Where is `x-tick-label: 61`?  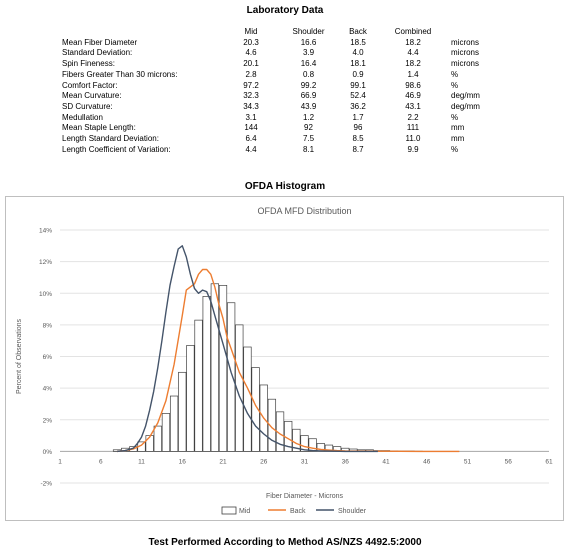
x-tick-label: 61 is located at coordinates (549, 461).